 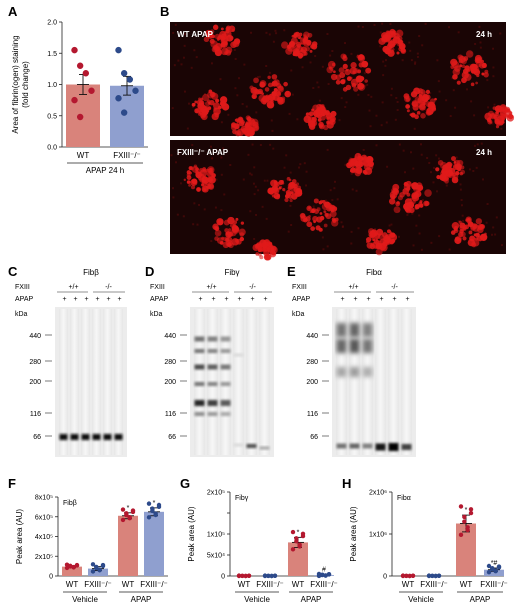 What do you see at coordinates (299, 287) in the screenshot?
I see `row-label-fxiii: FXIII` at bounding box center [299, 287].